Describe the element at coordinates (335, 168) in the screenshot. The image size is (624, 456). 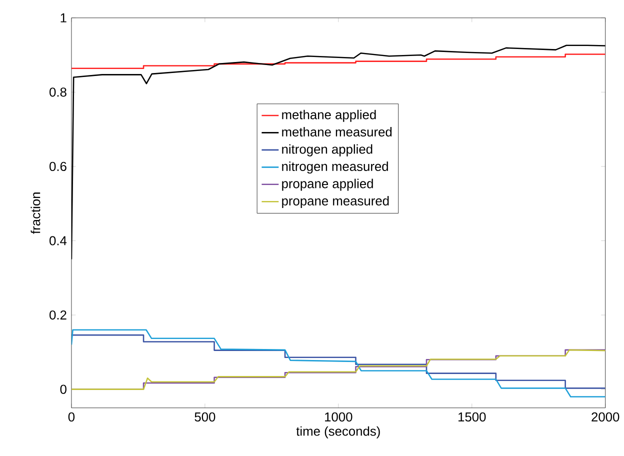
I see `legend-label: nitrogen measured` at that location.